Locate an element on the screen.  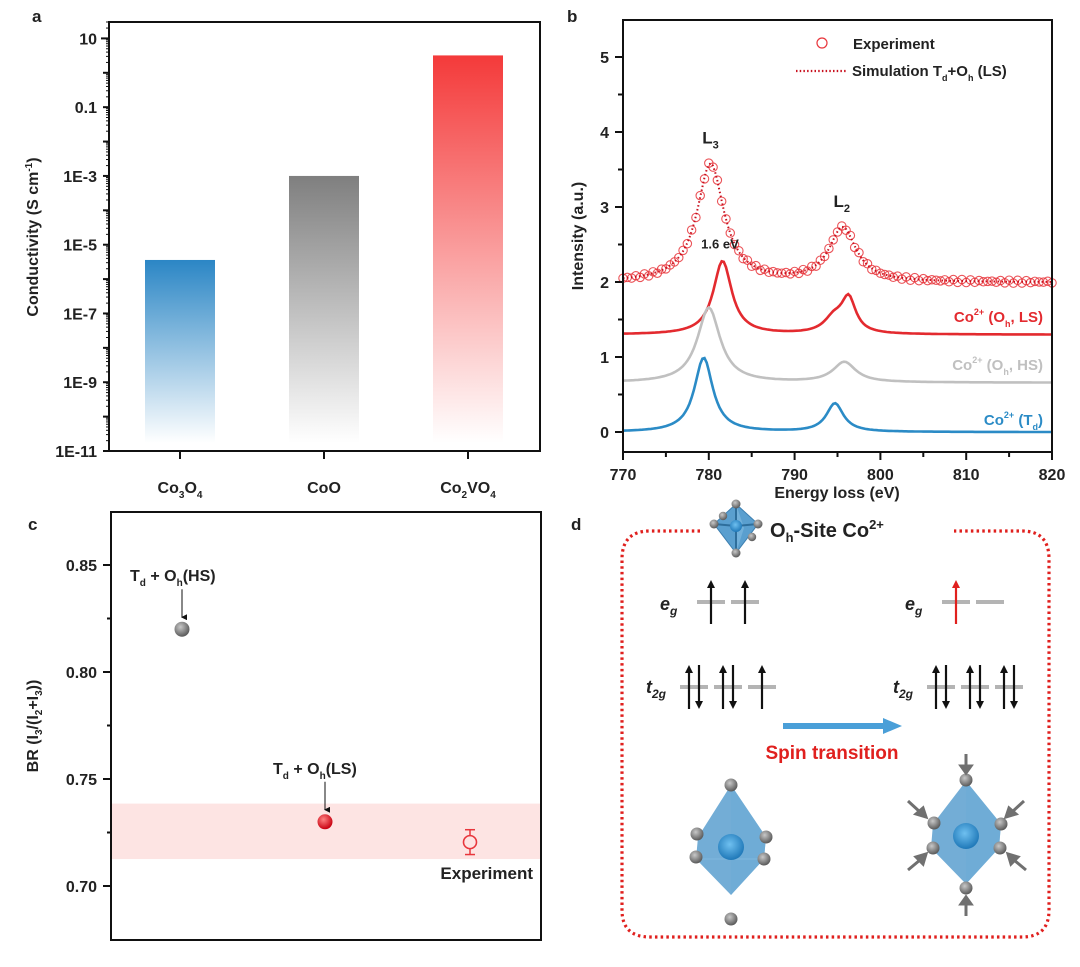
y-tick-label-a: 10 is located at coordinates (88, 39).